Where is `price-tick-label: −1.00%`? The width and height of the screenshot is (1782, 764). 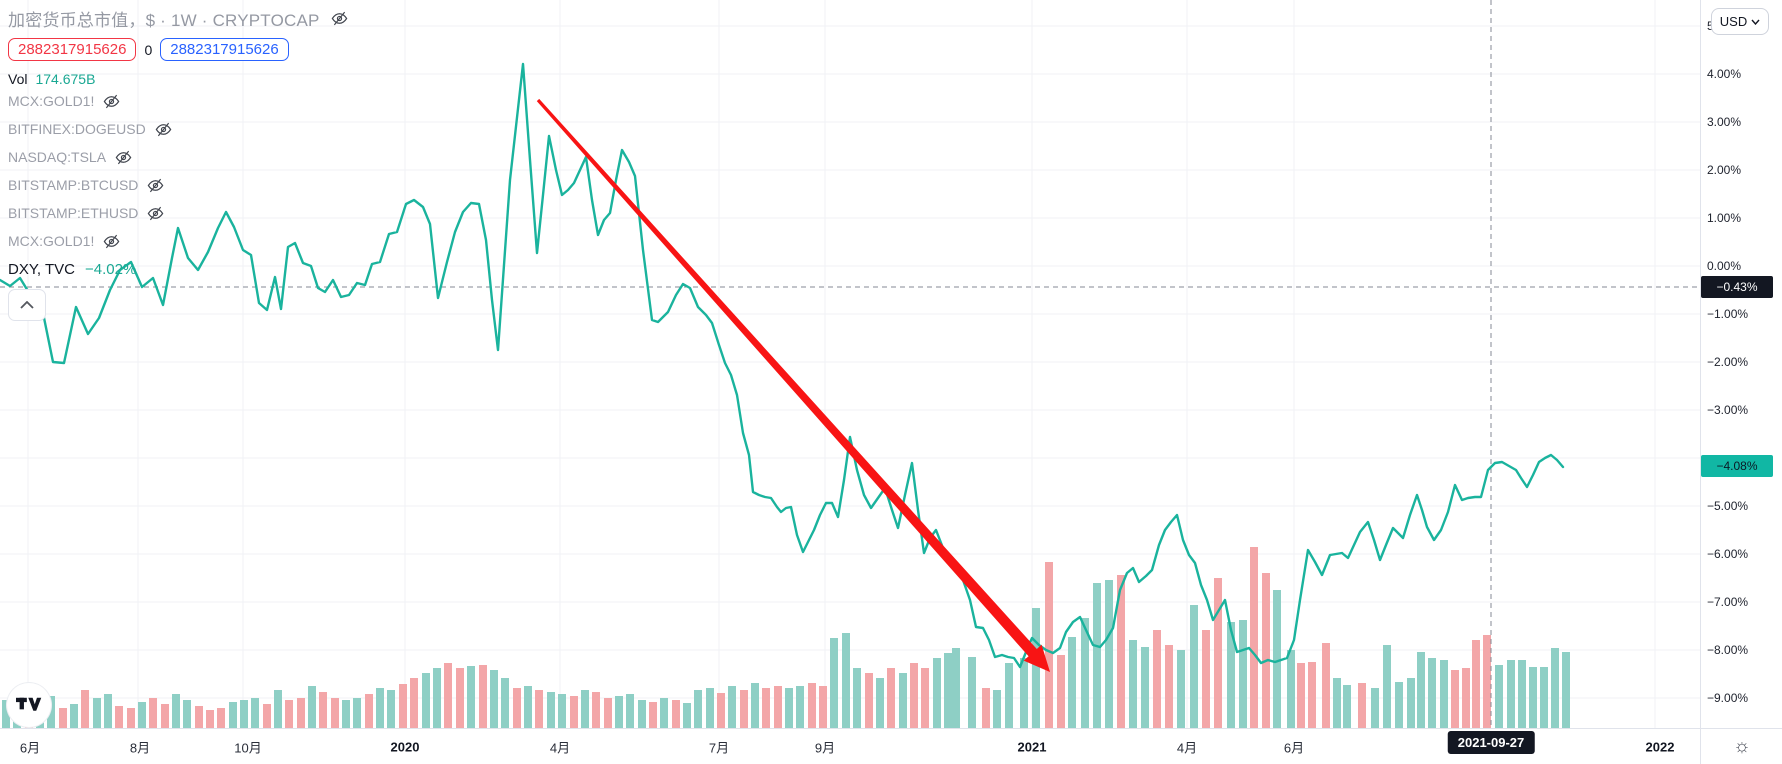
price-tick-label: −1.00% is located at coordinates (1728, 314).